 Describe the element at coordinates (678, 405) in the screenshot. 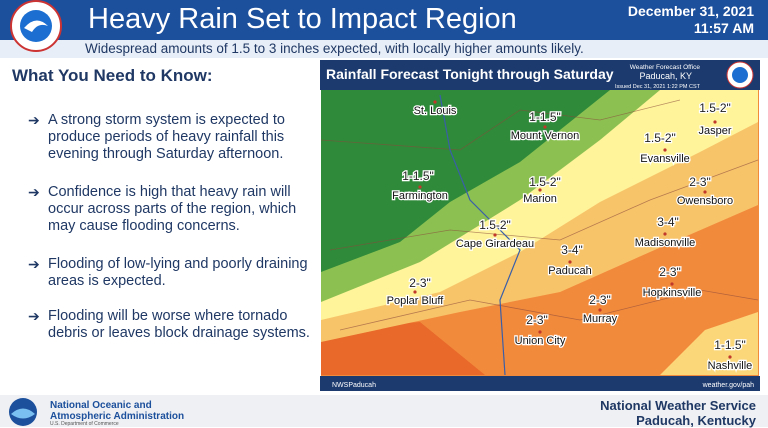

I see `office-line1: National Weather Service` at that location.